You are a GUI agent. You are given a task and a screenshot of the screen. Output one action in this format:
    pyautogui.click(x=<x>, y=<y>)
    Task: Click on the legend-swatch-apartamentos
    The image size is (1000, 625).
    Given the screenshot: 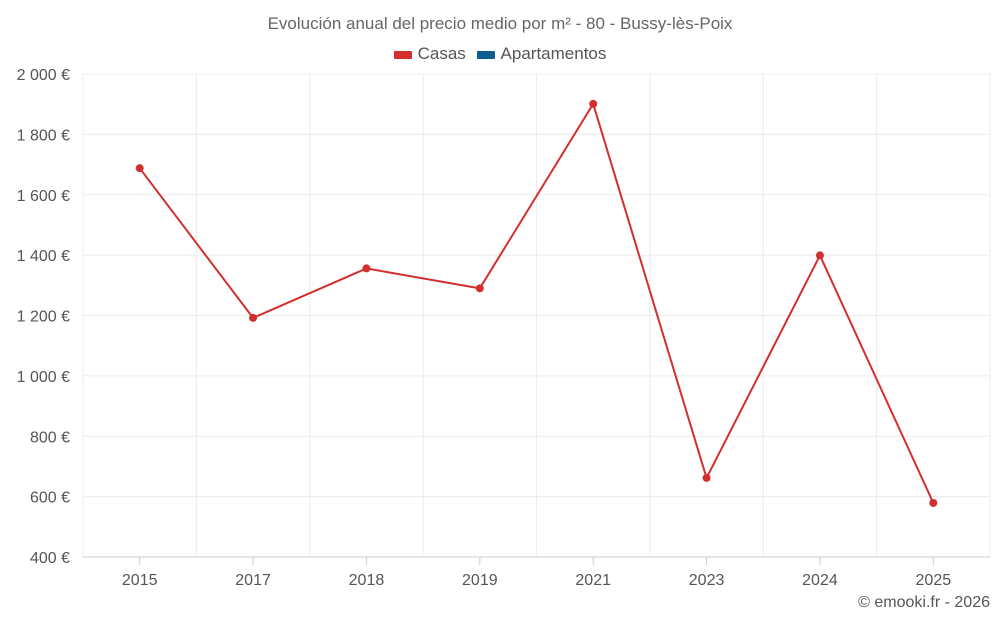 What is the action you would take?
    pyautogui.click(x=485, y=54)
    